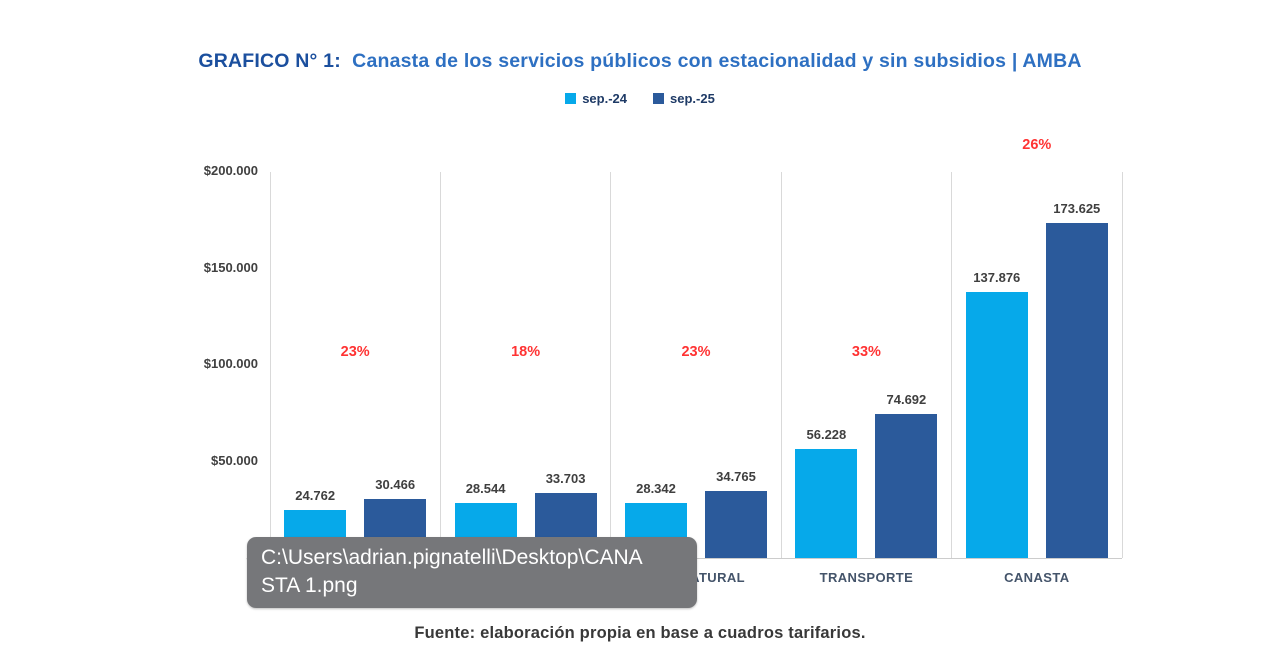 The image size is (1280, 651). I want to click on bar-value-label: 34.765, so click(736, 476).